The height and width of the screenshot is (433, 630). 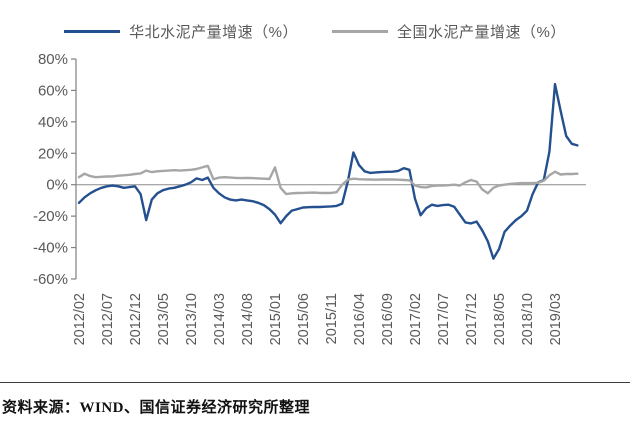 I want to click on legend-item-national: 全国水泥产量增速（%）, so click(x=449, y=31).